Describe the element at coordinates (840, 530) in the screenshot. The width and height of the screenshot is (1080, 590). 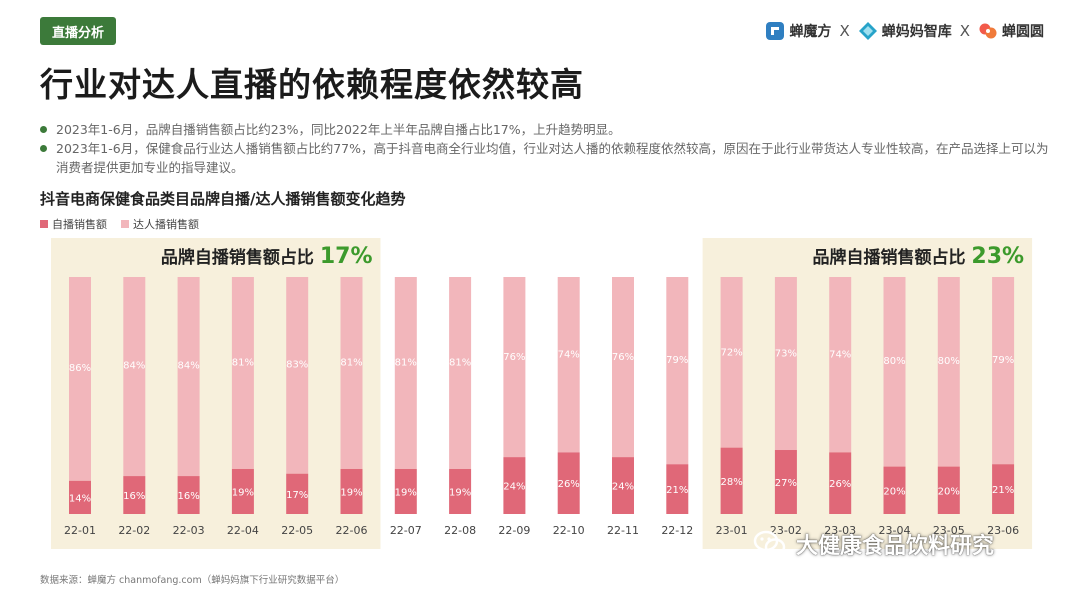
I see `x-tick-label: 23-03` at that location.